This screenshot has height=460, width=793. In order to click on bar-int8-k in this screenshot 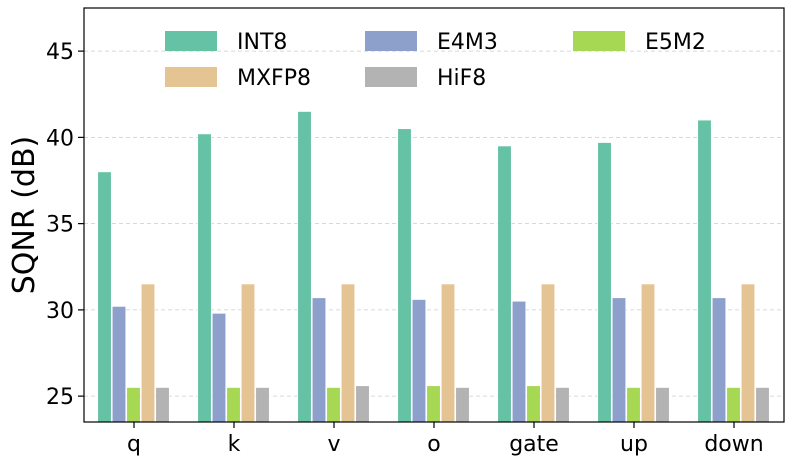, I will do `click(204, 278)`.